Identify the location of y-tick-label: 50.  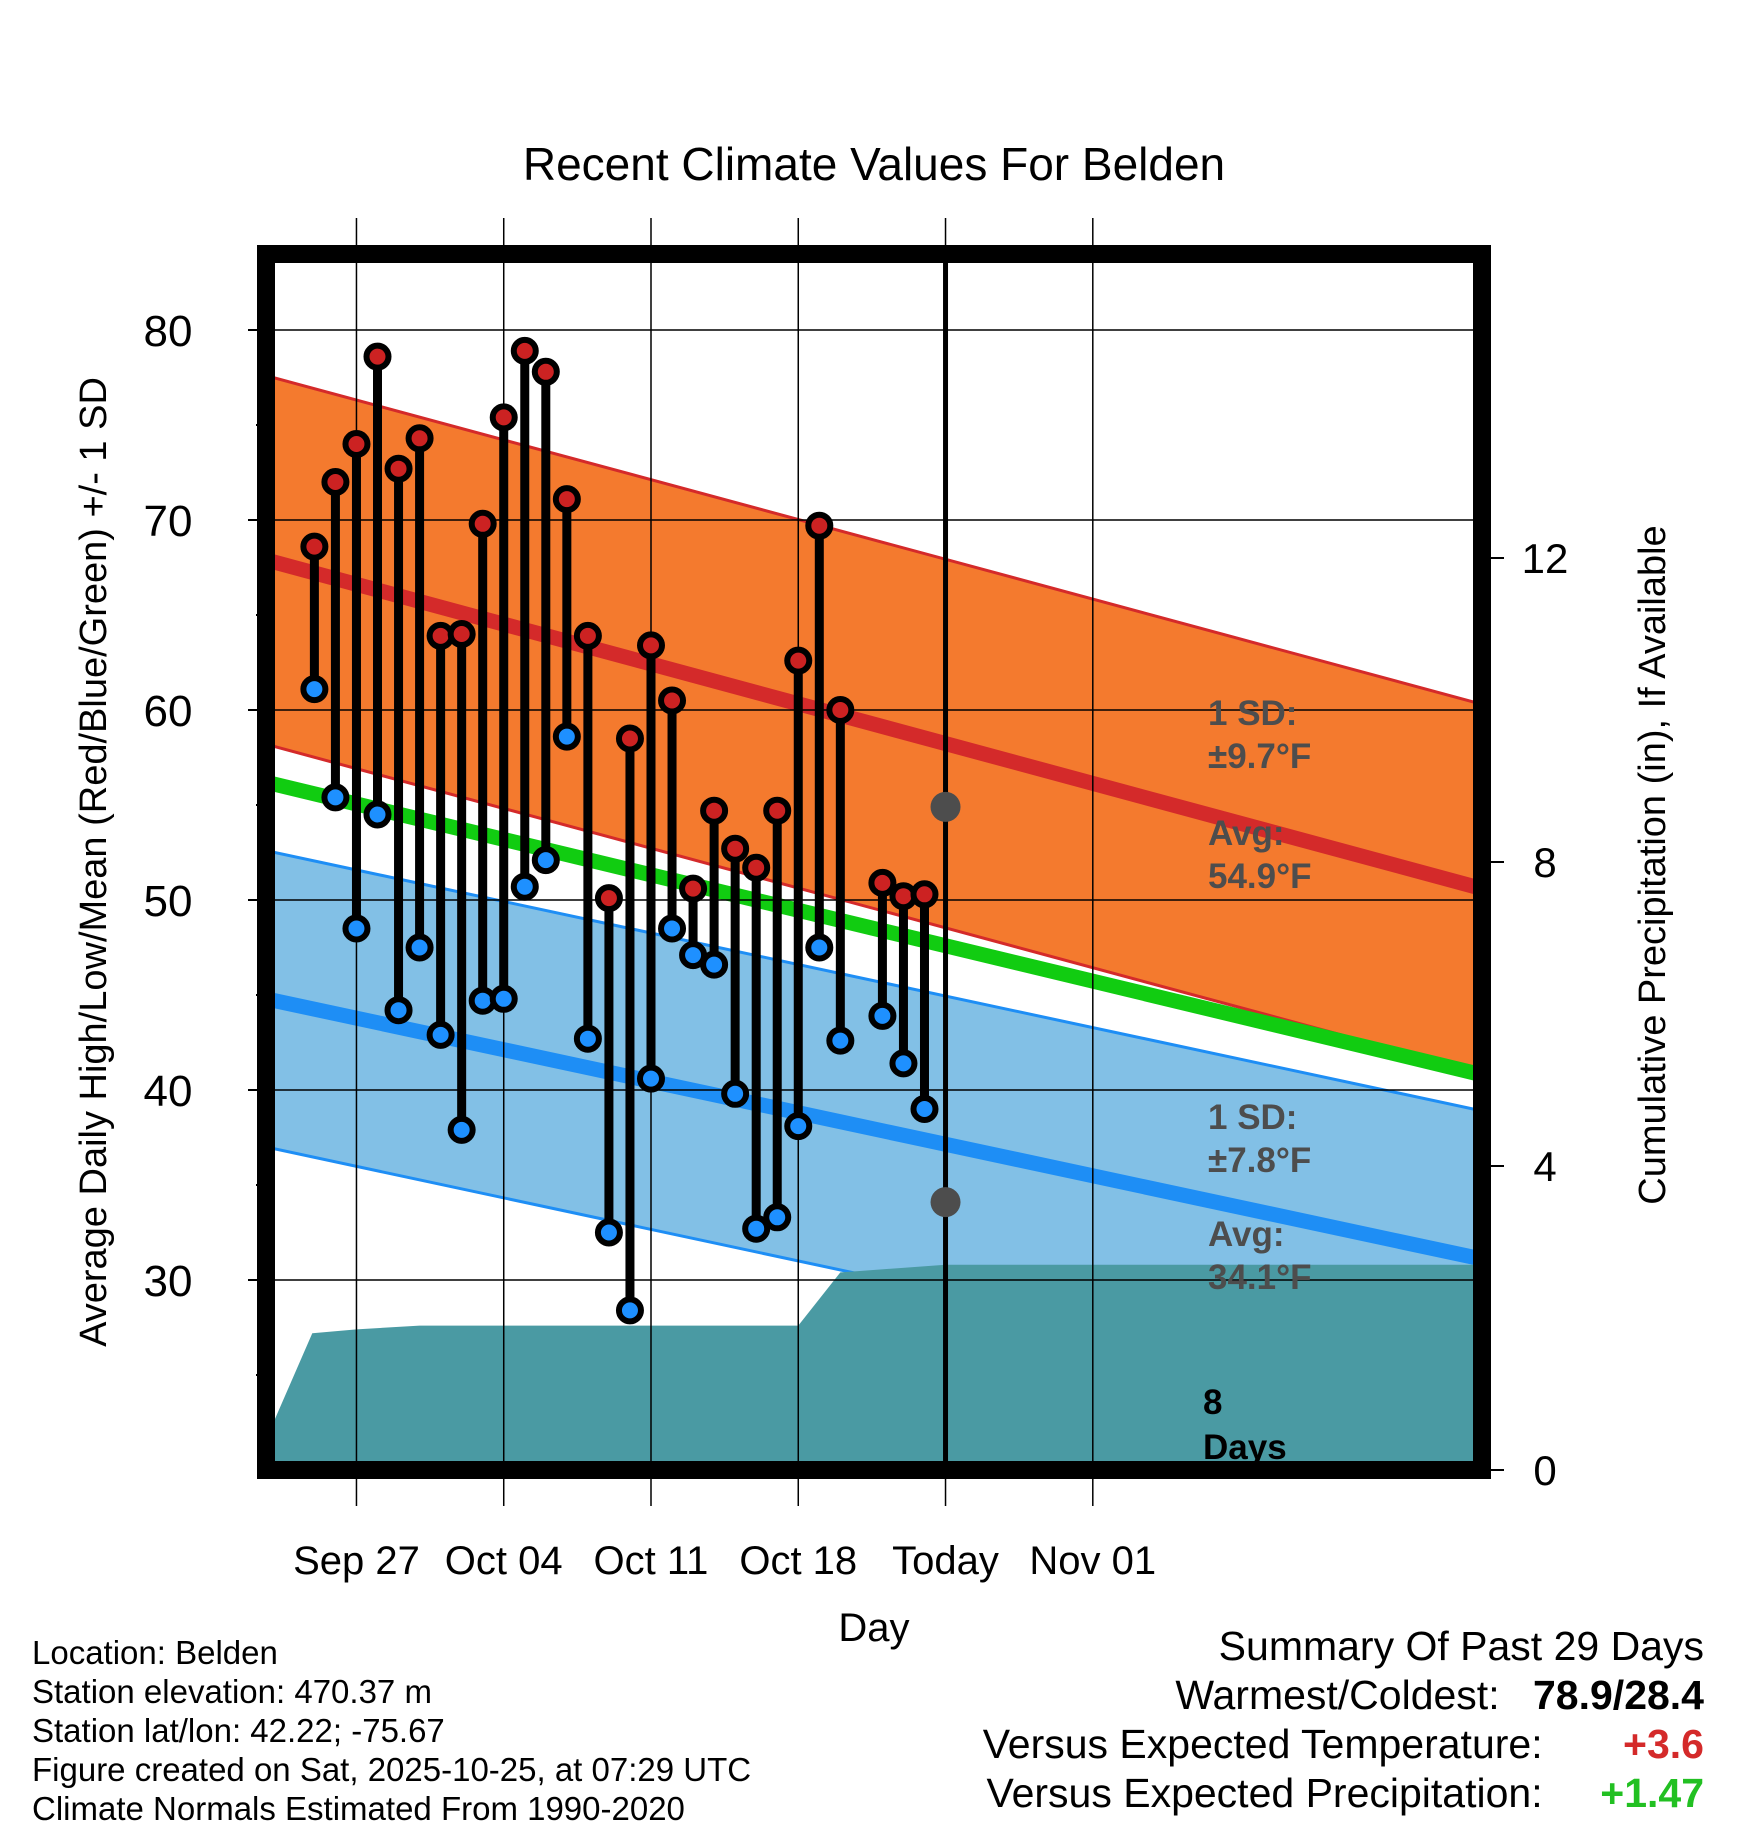
(168, 901).